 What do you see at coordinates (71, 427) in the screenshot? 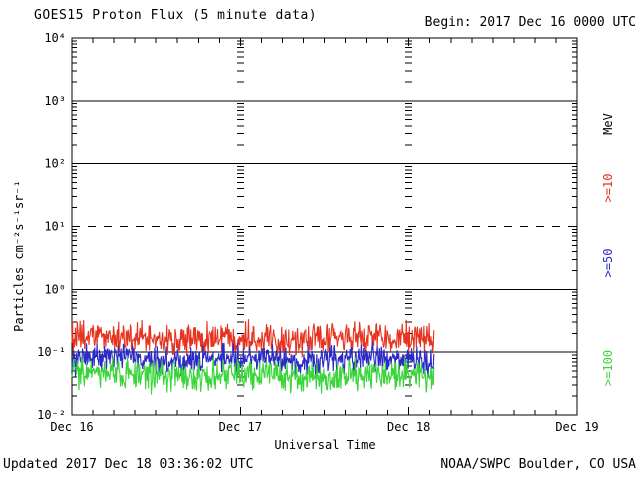
I see `x-tick-label: Dec 16` at bounding box center [71, 427].